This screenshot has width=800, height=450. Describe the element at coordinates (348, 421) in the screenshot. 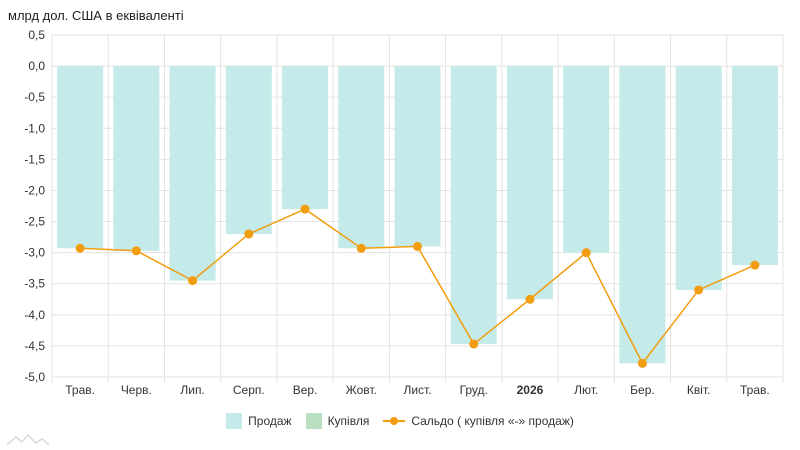

I see `legend-label-purchase: Купівля` at that location.